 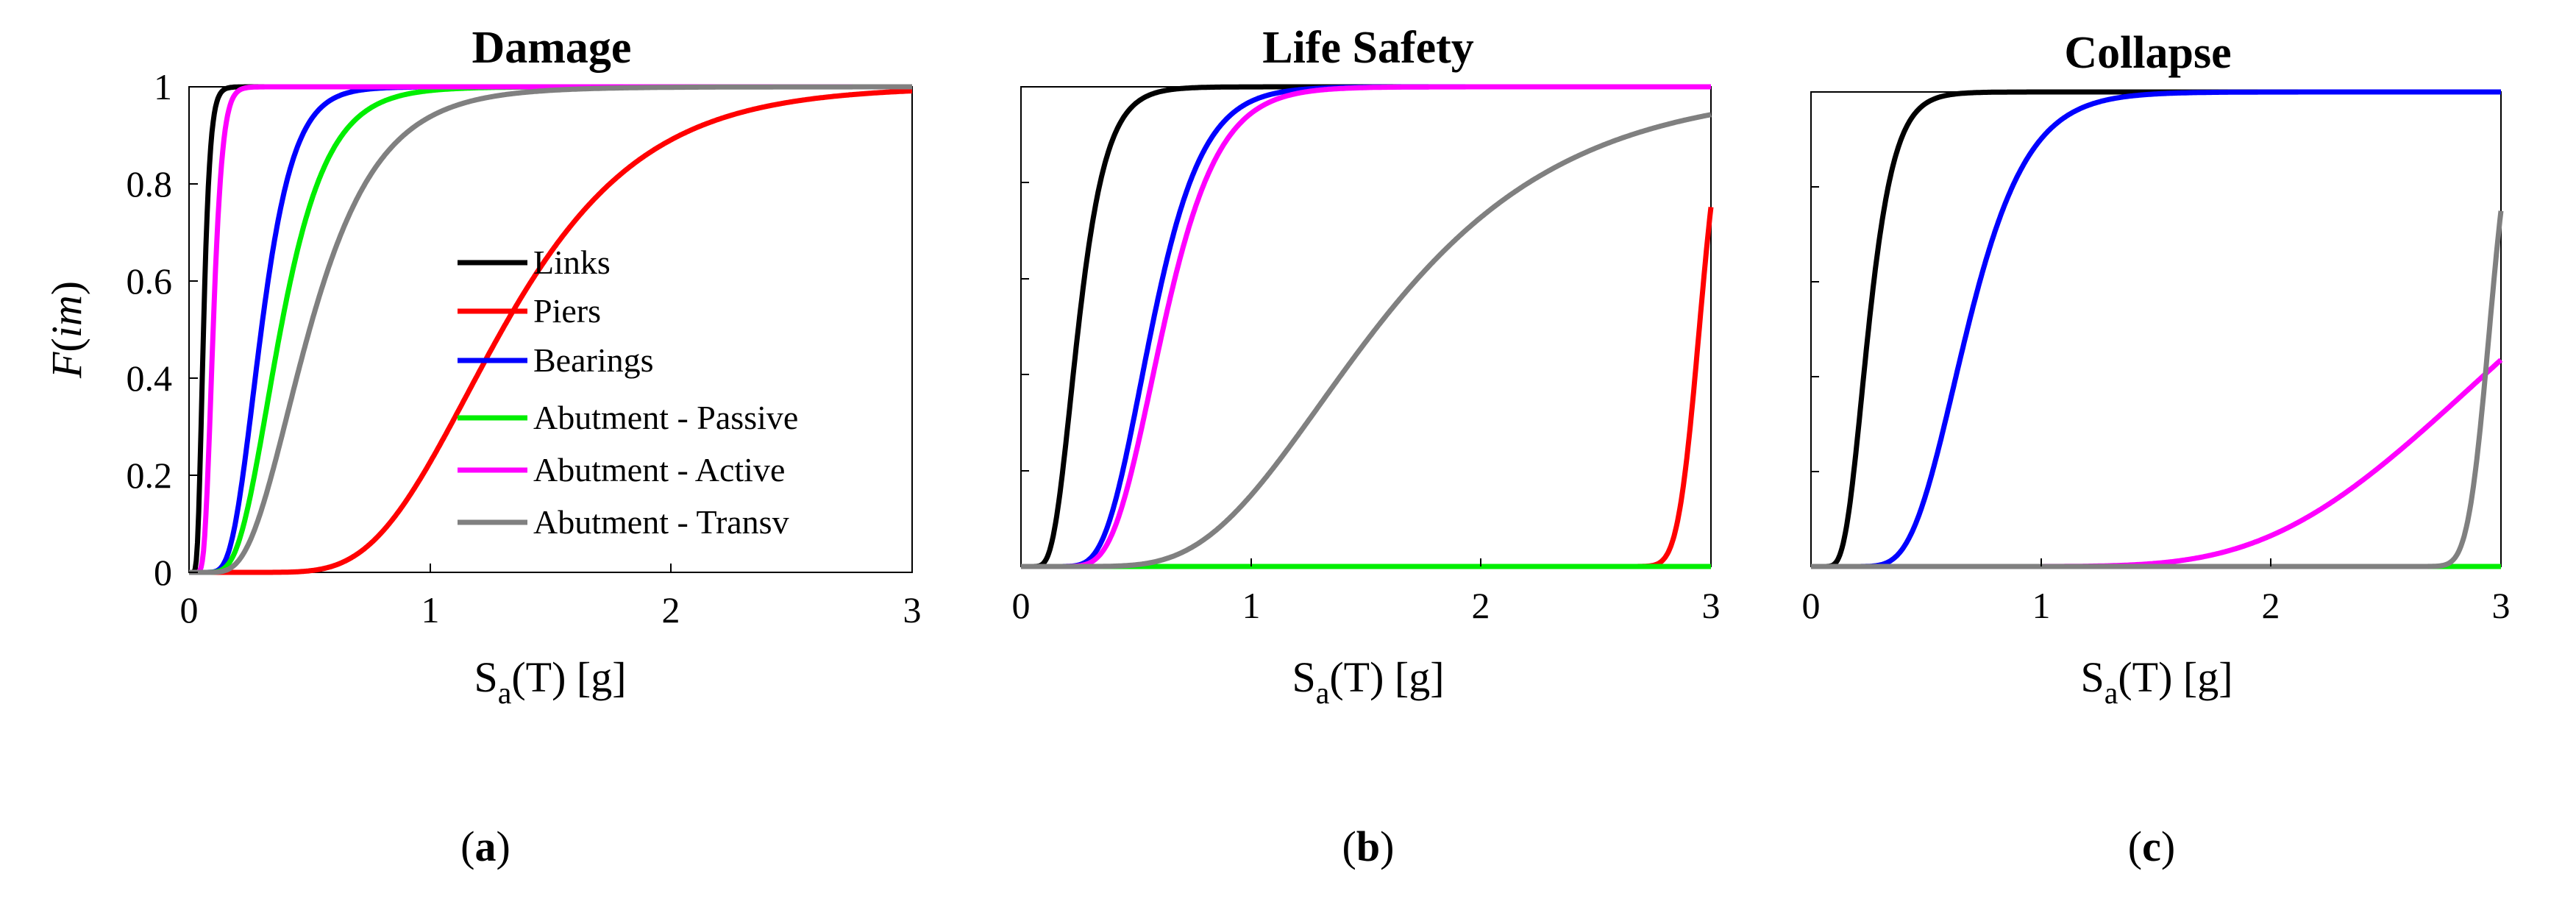 What do you see at coordinates (485, 846) in the screenshot?
I see `subfigure-label-a: (a)` at bounding box center [485, 846].